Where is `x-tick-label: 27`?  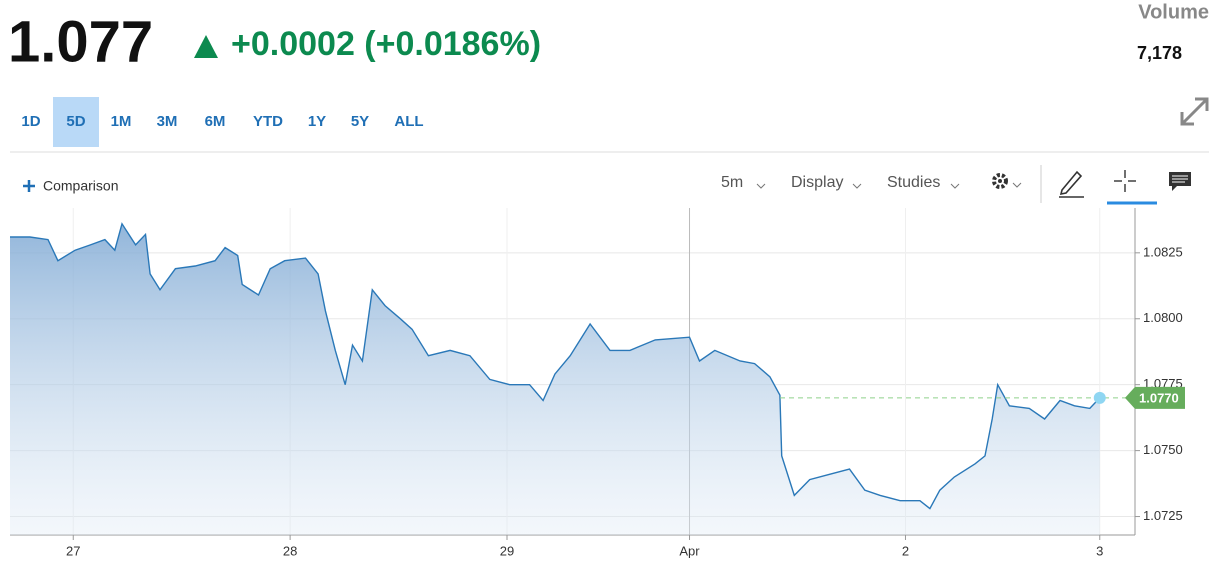 x-tick-label: 27 is located at coordinates (73, 550).